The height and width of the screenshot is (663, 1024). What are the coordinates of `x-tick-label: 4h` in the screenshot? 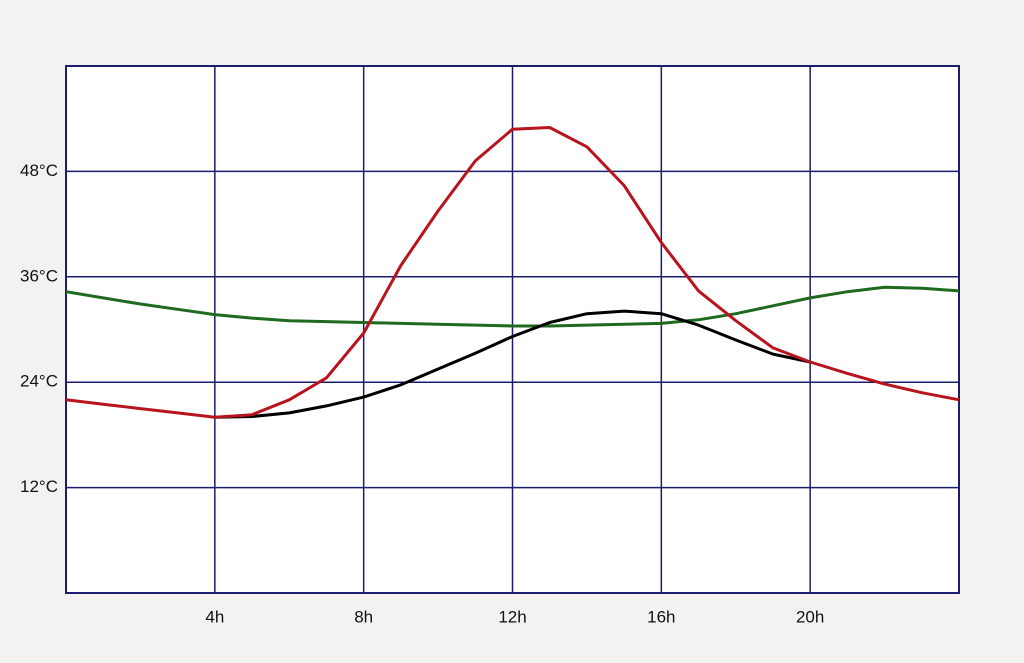 It's located at (214, 616).